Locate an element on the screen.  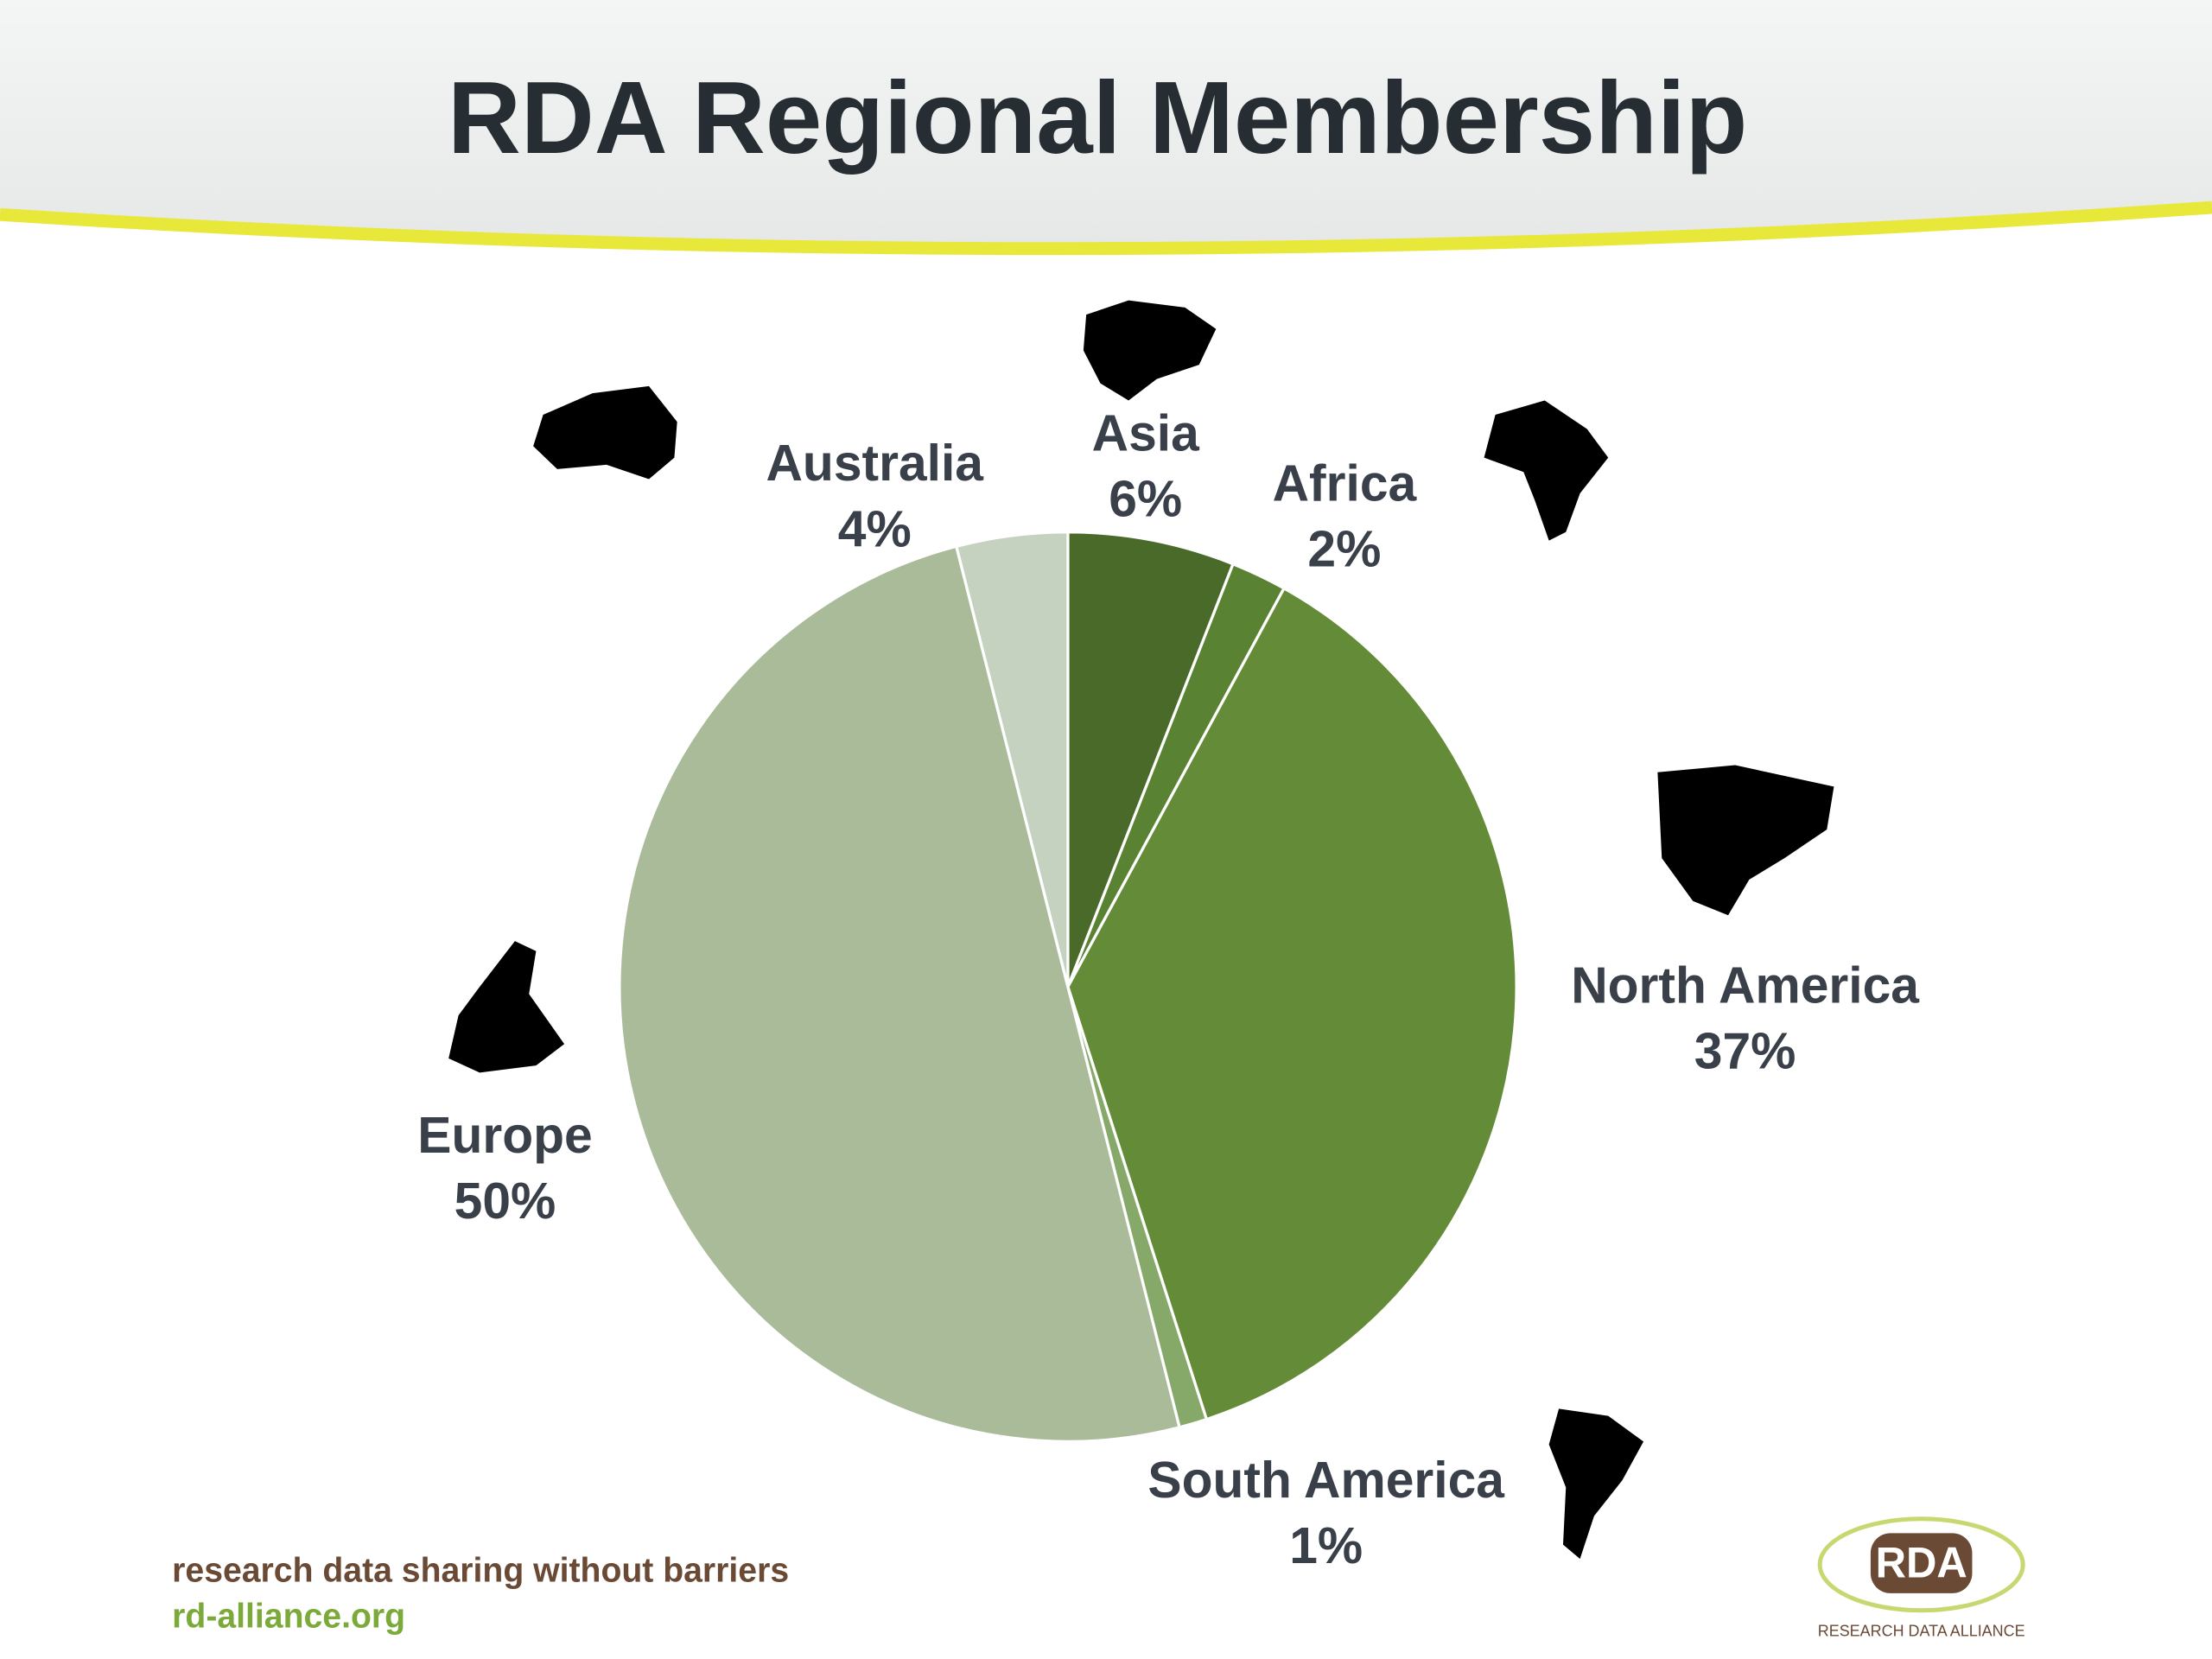
slice-label: Europe is located at coordinates (504, 1135).